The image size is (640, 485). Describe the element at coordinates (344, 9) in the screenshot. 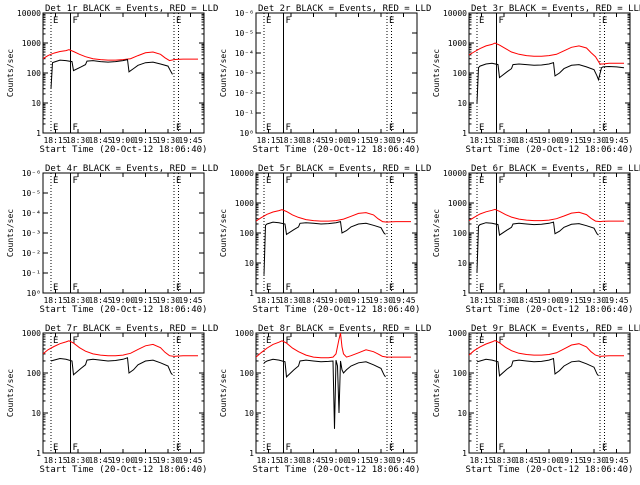

I see `panel-title: Det 2r BLACK = Events, RED = LLD` at that location.